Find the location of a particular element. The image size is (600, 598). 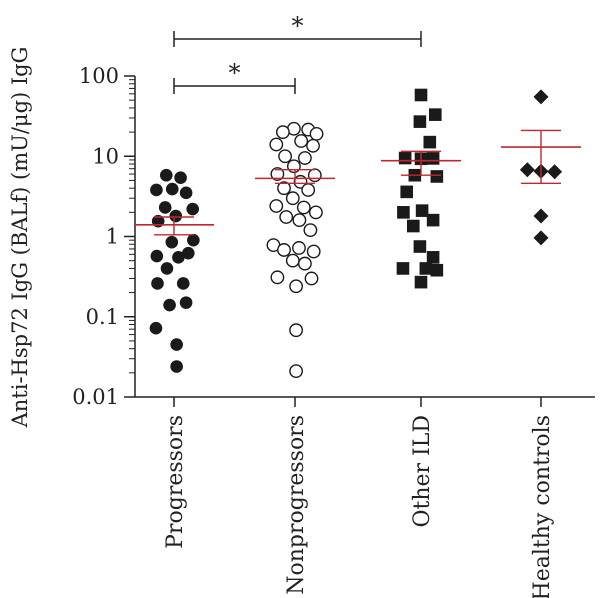

y-ticks: 0.01 0.1 1 10 100 is located at coordinates (103, 236).